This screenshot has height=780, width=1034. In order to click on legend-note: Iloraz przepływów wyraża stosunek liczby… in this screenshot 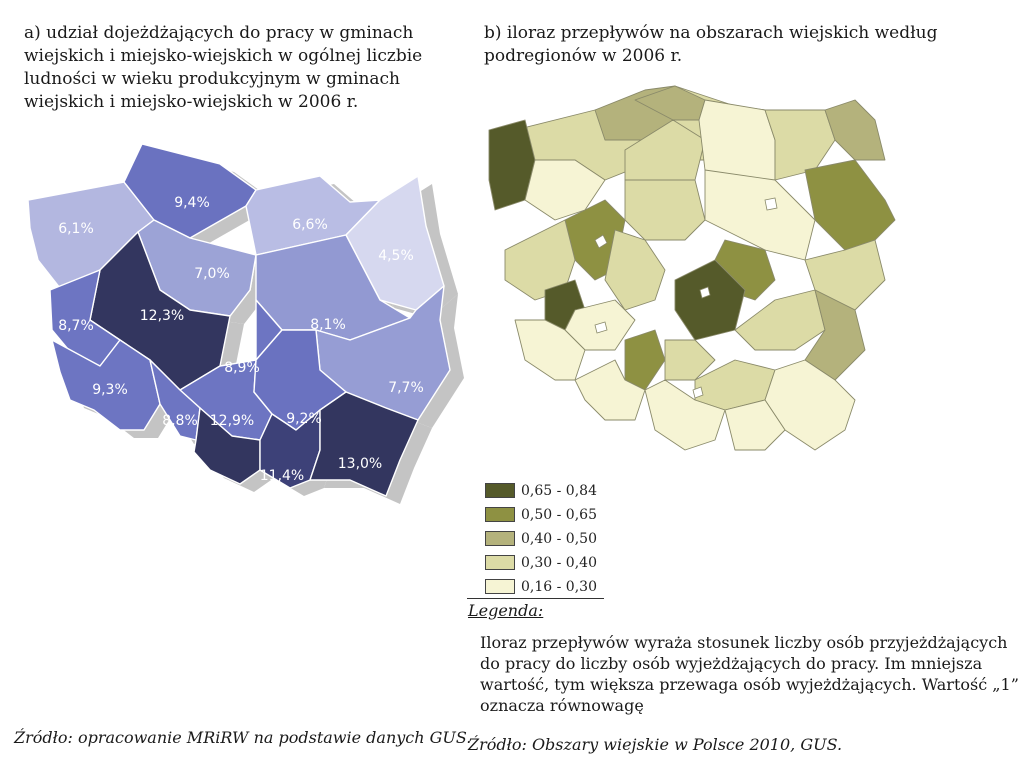, I will do `click(749, 674)`.